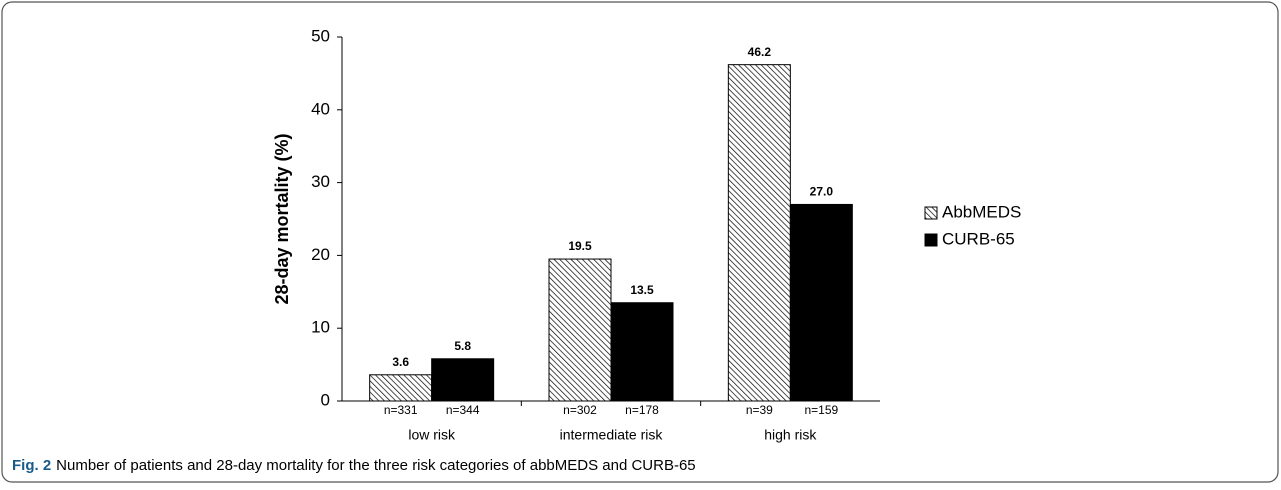  What do you see at coordinates (400, 362) in the screenshot?
I see `value-label: 3.6` at bounding box center [400, 362].